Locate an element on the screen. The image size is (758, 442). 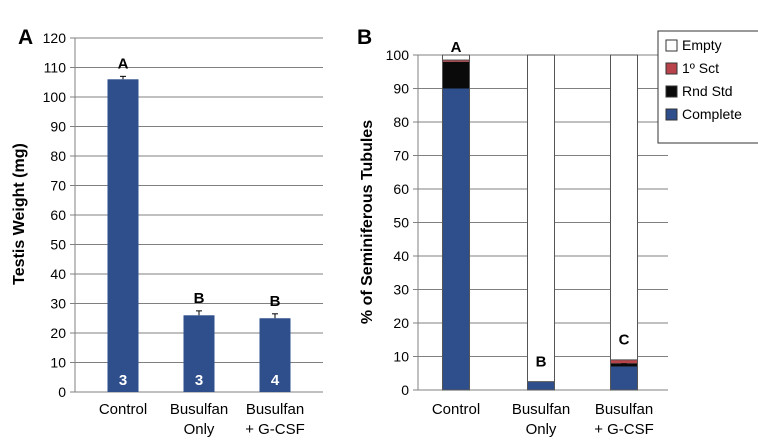
panel-a-y-tick-label: 30 is located at coordinates (58, 304).